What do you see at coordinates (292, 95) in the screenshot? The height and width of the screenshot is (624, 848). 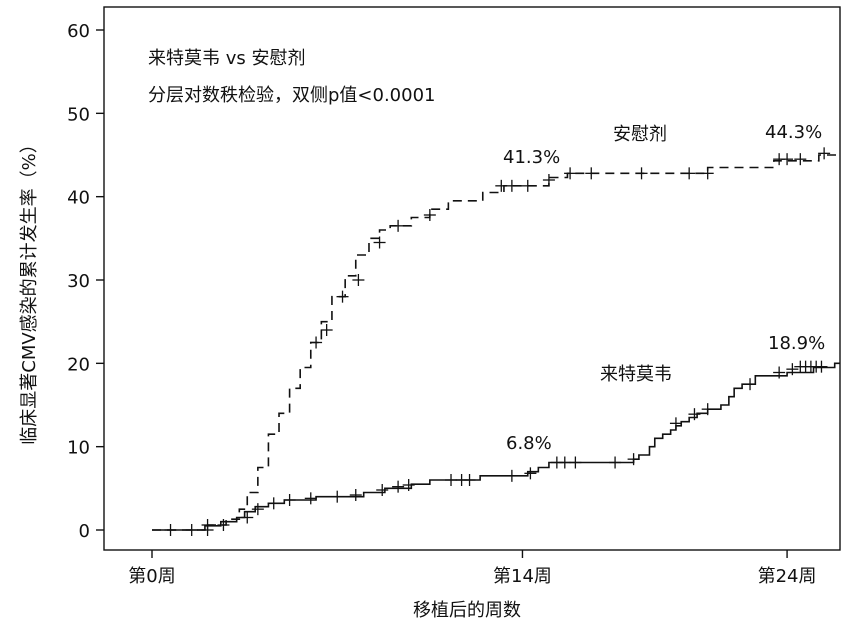 I see `annotation-title-line2: 分层对数秩检验，双侧p值<0.0001` at bounding box center [292, 95].